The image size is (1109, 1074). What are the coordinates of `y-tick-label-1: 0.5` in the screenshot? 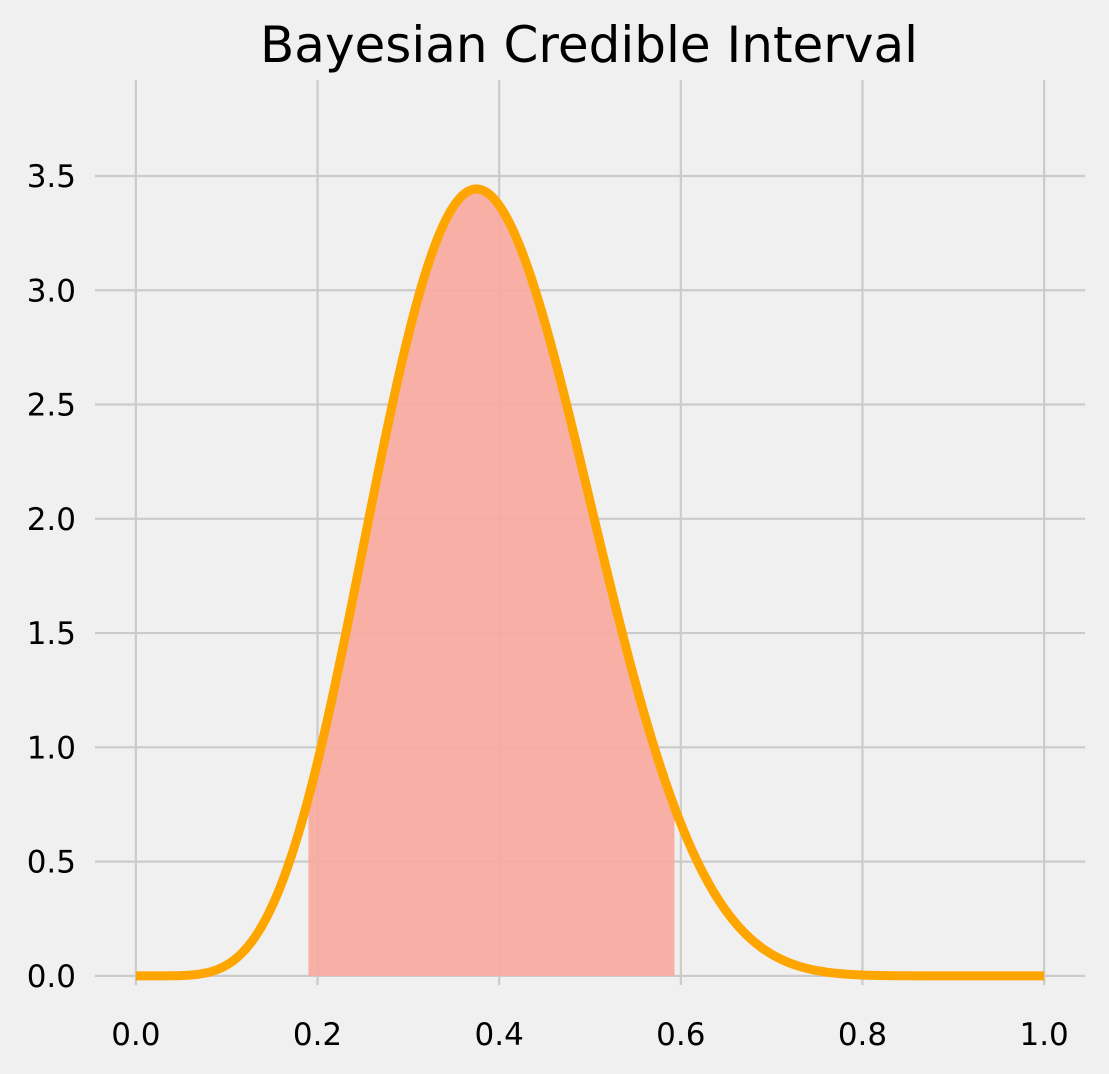 It's located at (51, 863).